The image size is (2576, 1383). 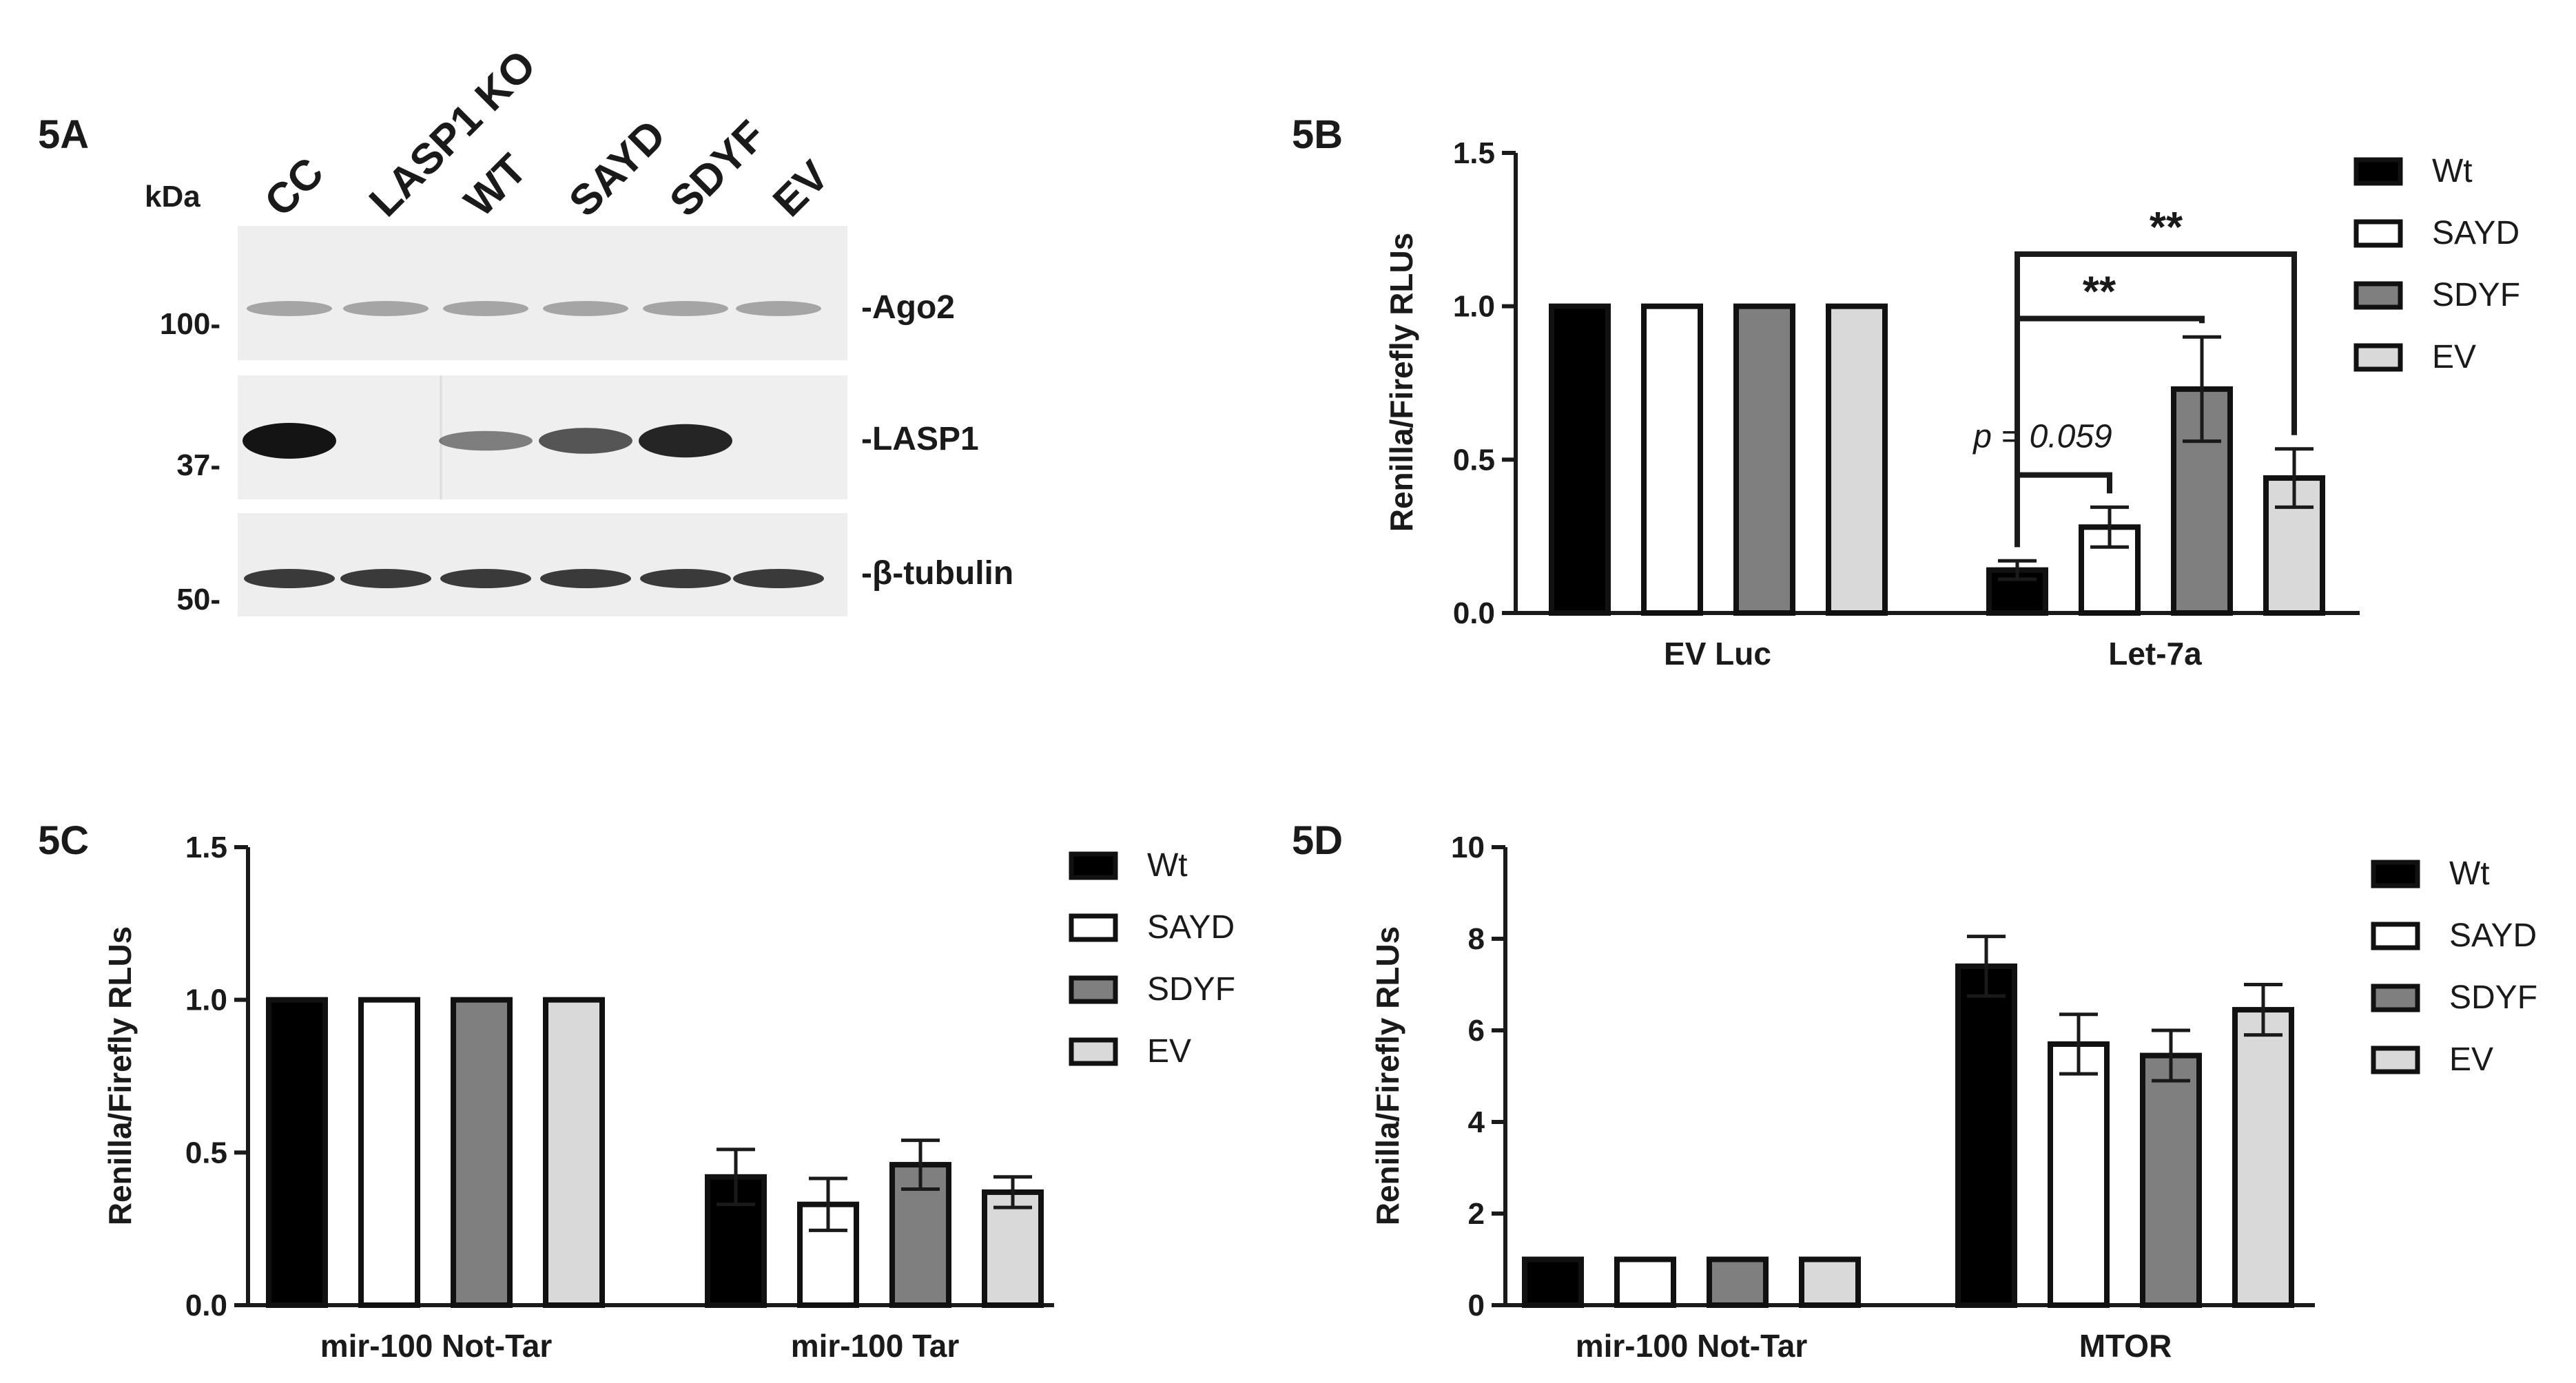 I want to click on bar-5d-mir-100-not-tar-sdyf, so click(x=1738, y=1282).